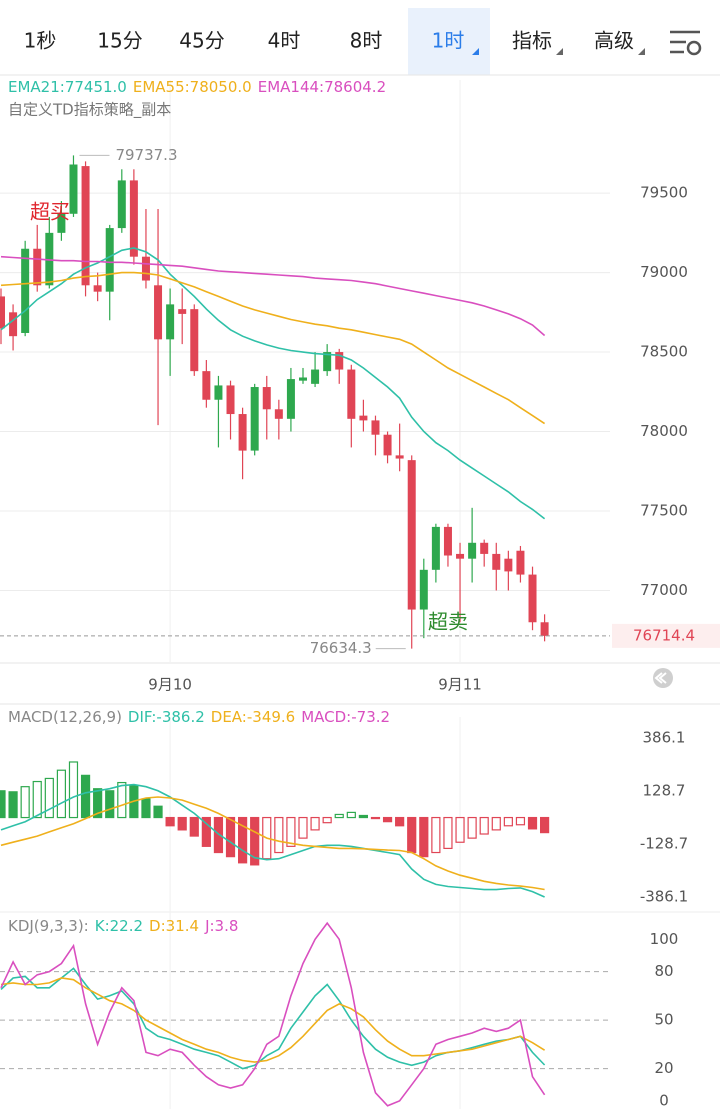 The width and height of the screenshot is (720, 1109). Describe the element at coordinates (664, 635) in the screenshot. I see `last-price-label: 76714.4` at that location.